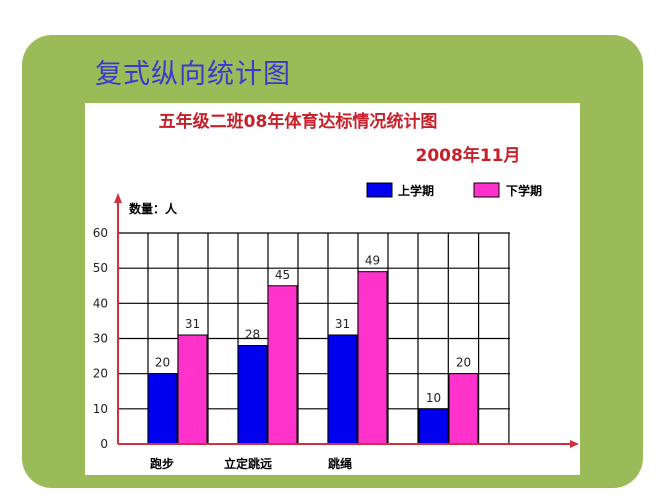 The image size is (667, 500). What do you see at coordinates (104, 444) in the screenshot?
I see `y-tick-label: 0` at bounding box center [104, 444].